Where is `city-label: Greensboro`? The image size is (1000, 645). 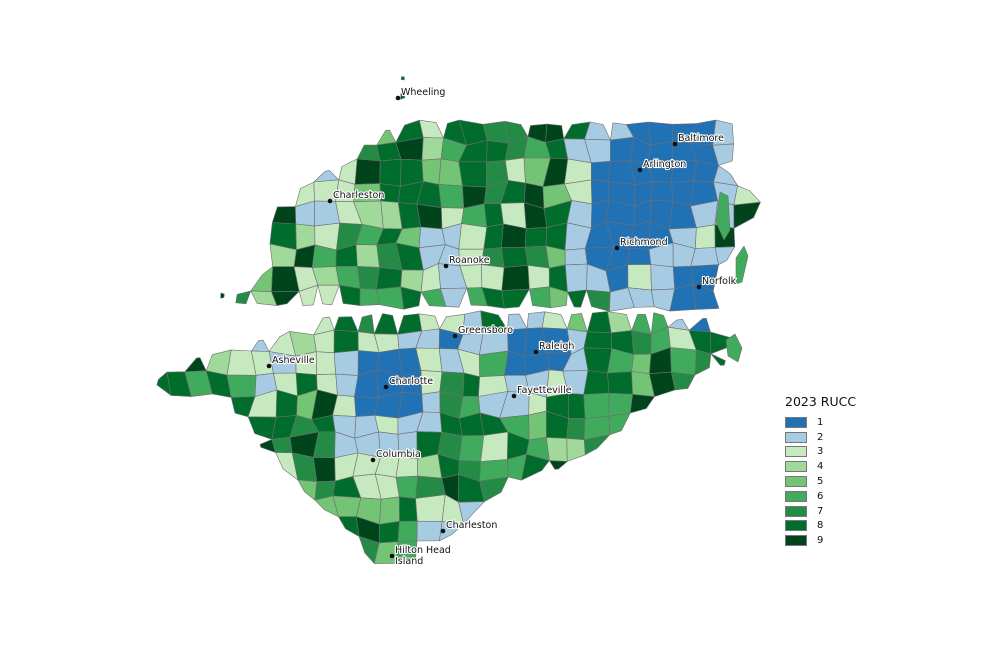 city-label: Greensboro is located at coordinates (485, 330).